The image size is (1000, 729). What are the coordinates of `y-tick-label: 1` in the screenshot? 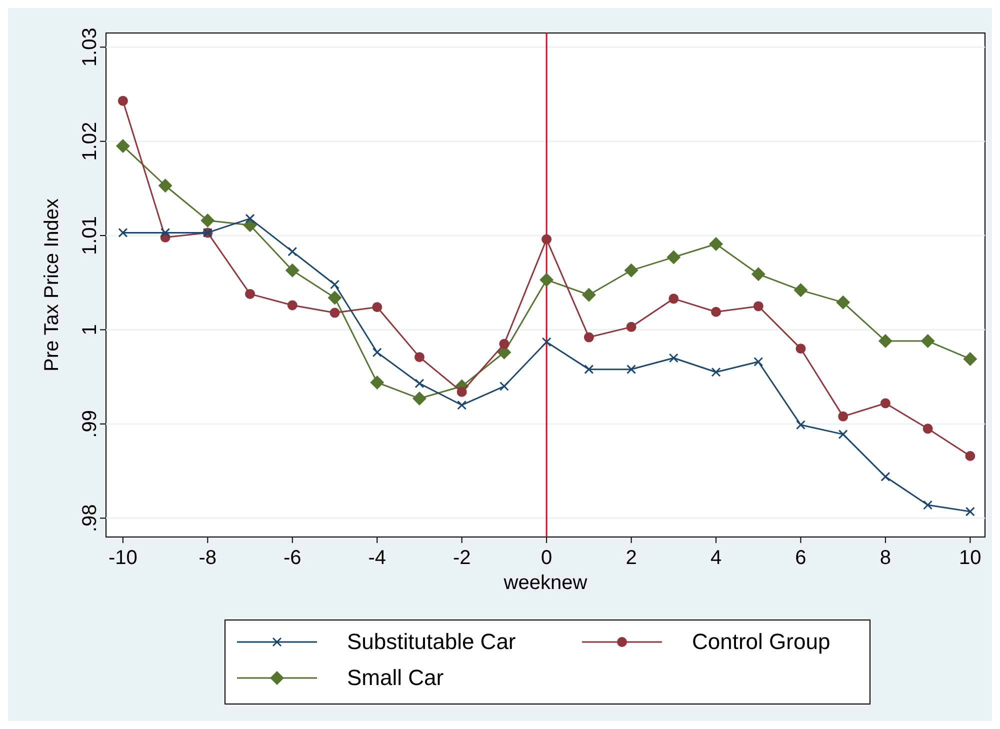 It's located at (90, 330).